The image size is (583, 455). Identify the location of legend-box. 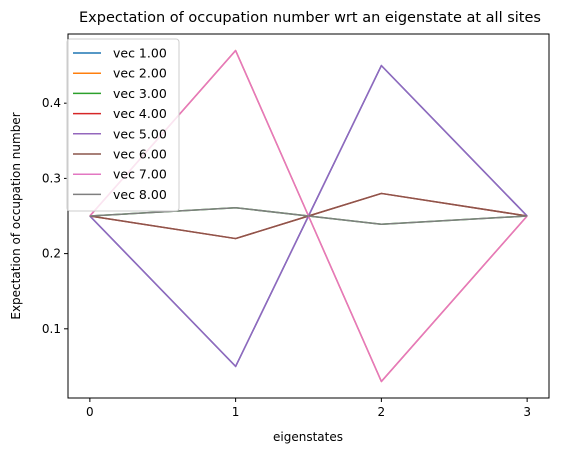
(123, 125).